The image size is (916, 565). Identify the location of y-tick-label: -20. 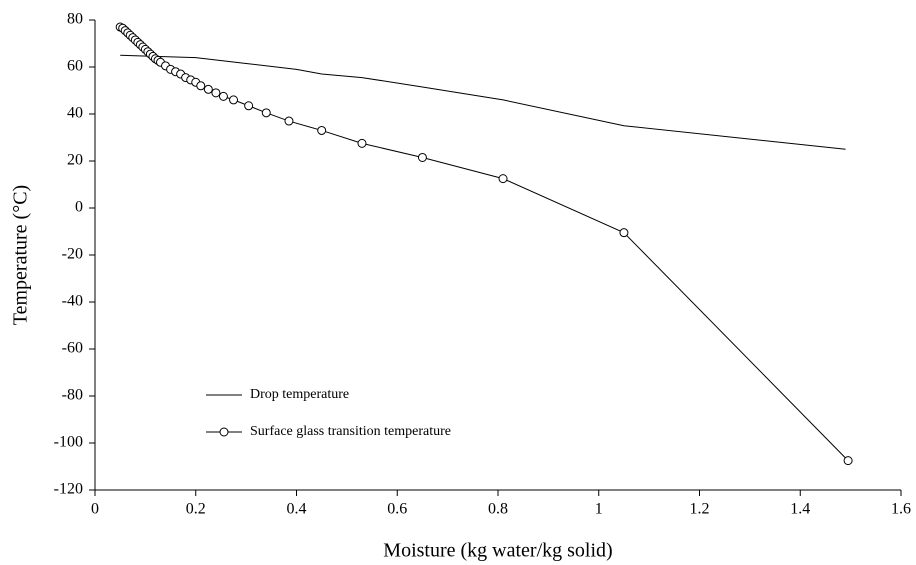
(72, 254).